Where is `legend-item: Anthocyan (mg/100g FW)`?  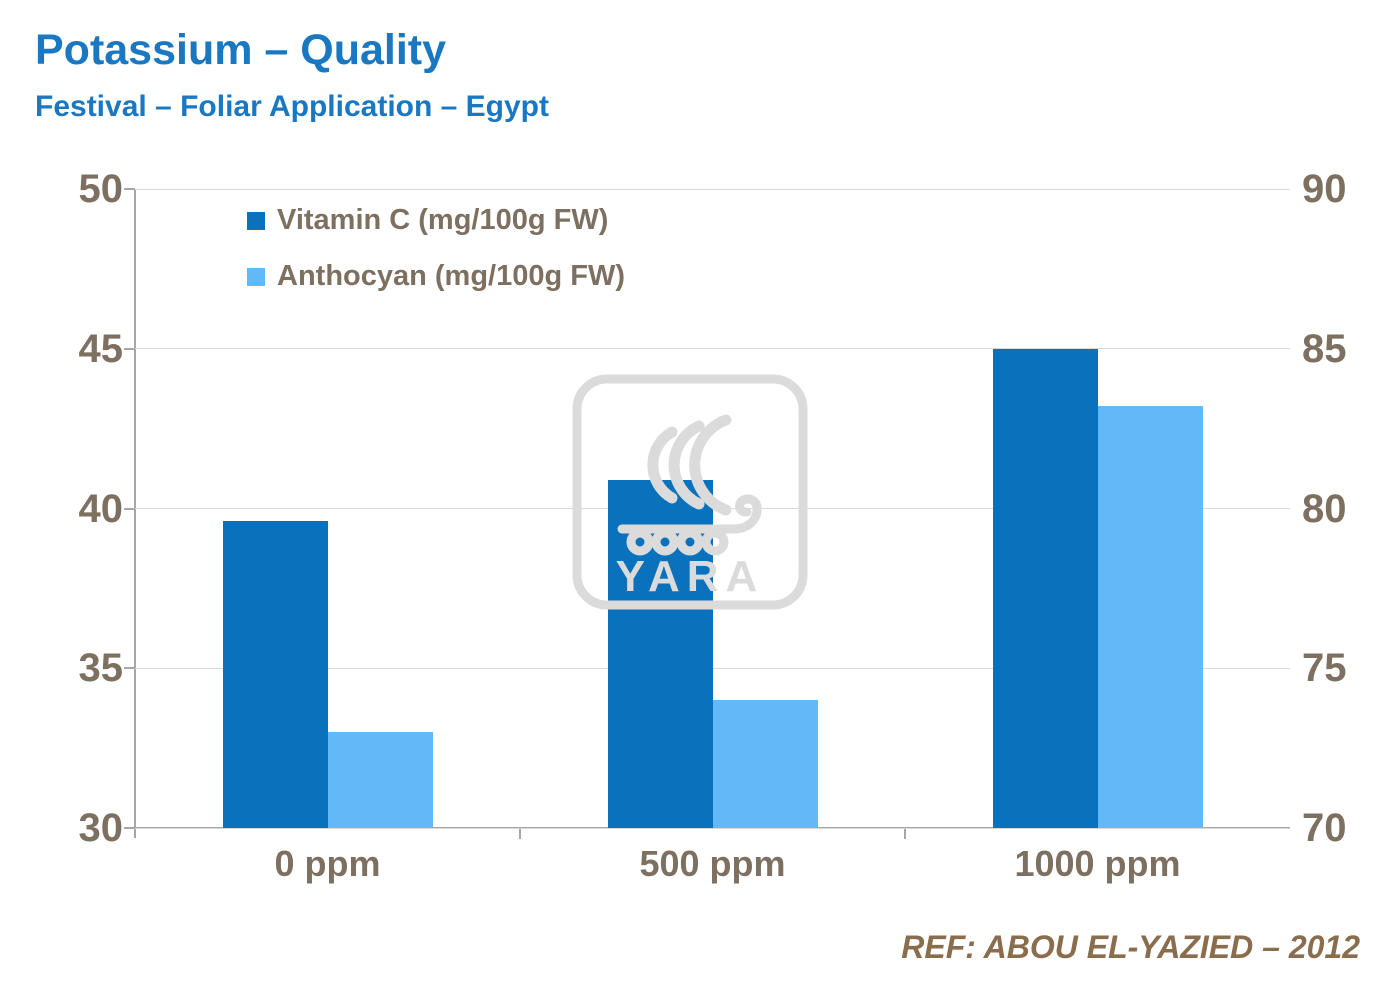
legend-item: Anthocyan (mg/100g FW) is located at coordinates (436, 276).